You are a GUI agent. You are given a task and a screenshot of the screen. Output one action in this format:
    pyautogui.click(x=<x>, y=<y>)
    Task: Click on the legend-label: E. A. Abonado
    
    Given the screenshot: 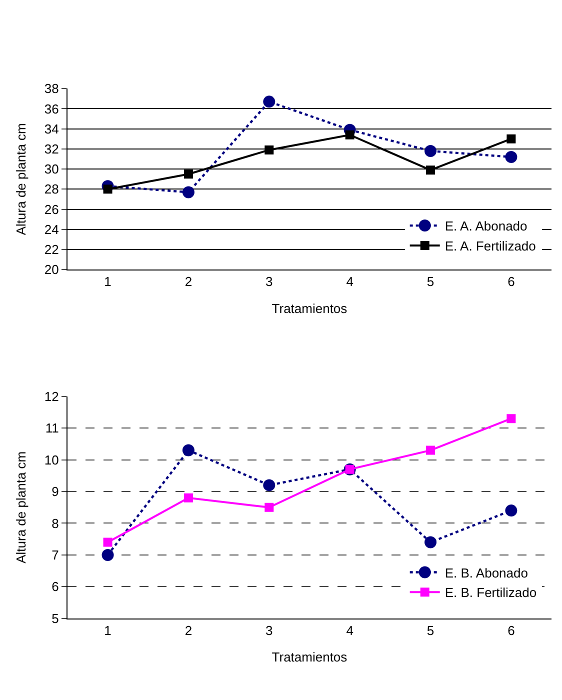 What is the action you would take?
    pyautogui.click(x=486, y=226)
    